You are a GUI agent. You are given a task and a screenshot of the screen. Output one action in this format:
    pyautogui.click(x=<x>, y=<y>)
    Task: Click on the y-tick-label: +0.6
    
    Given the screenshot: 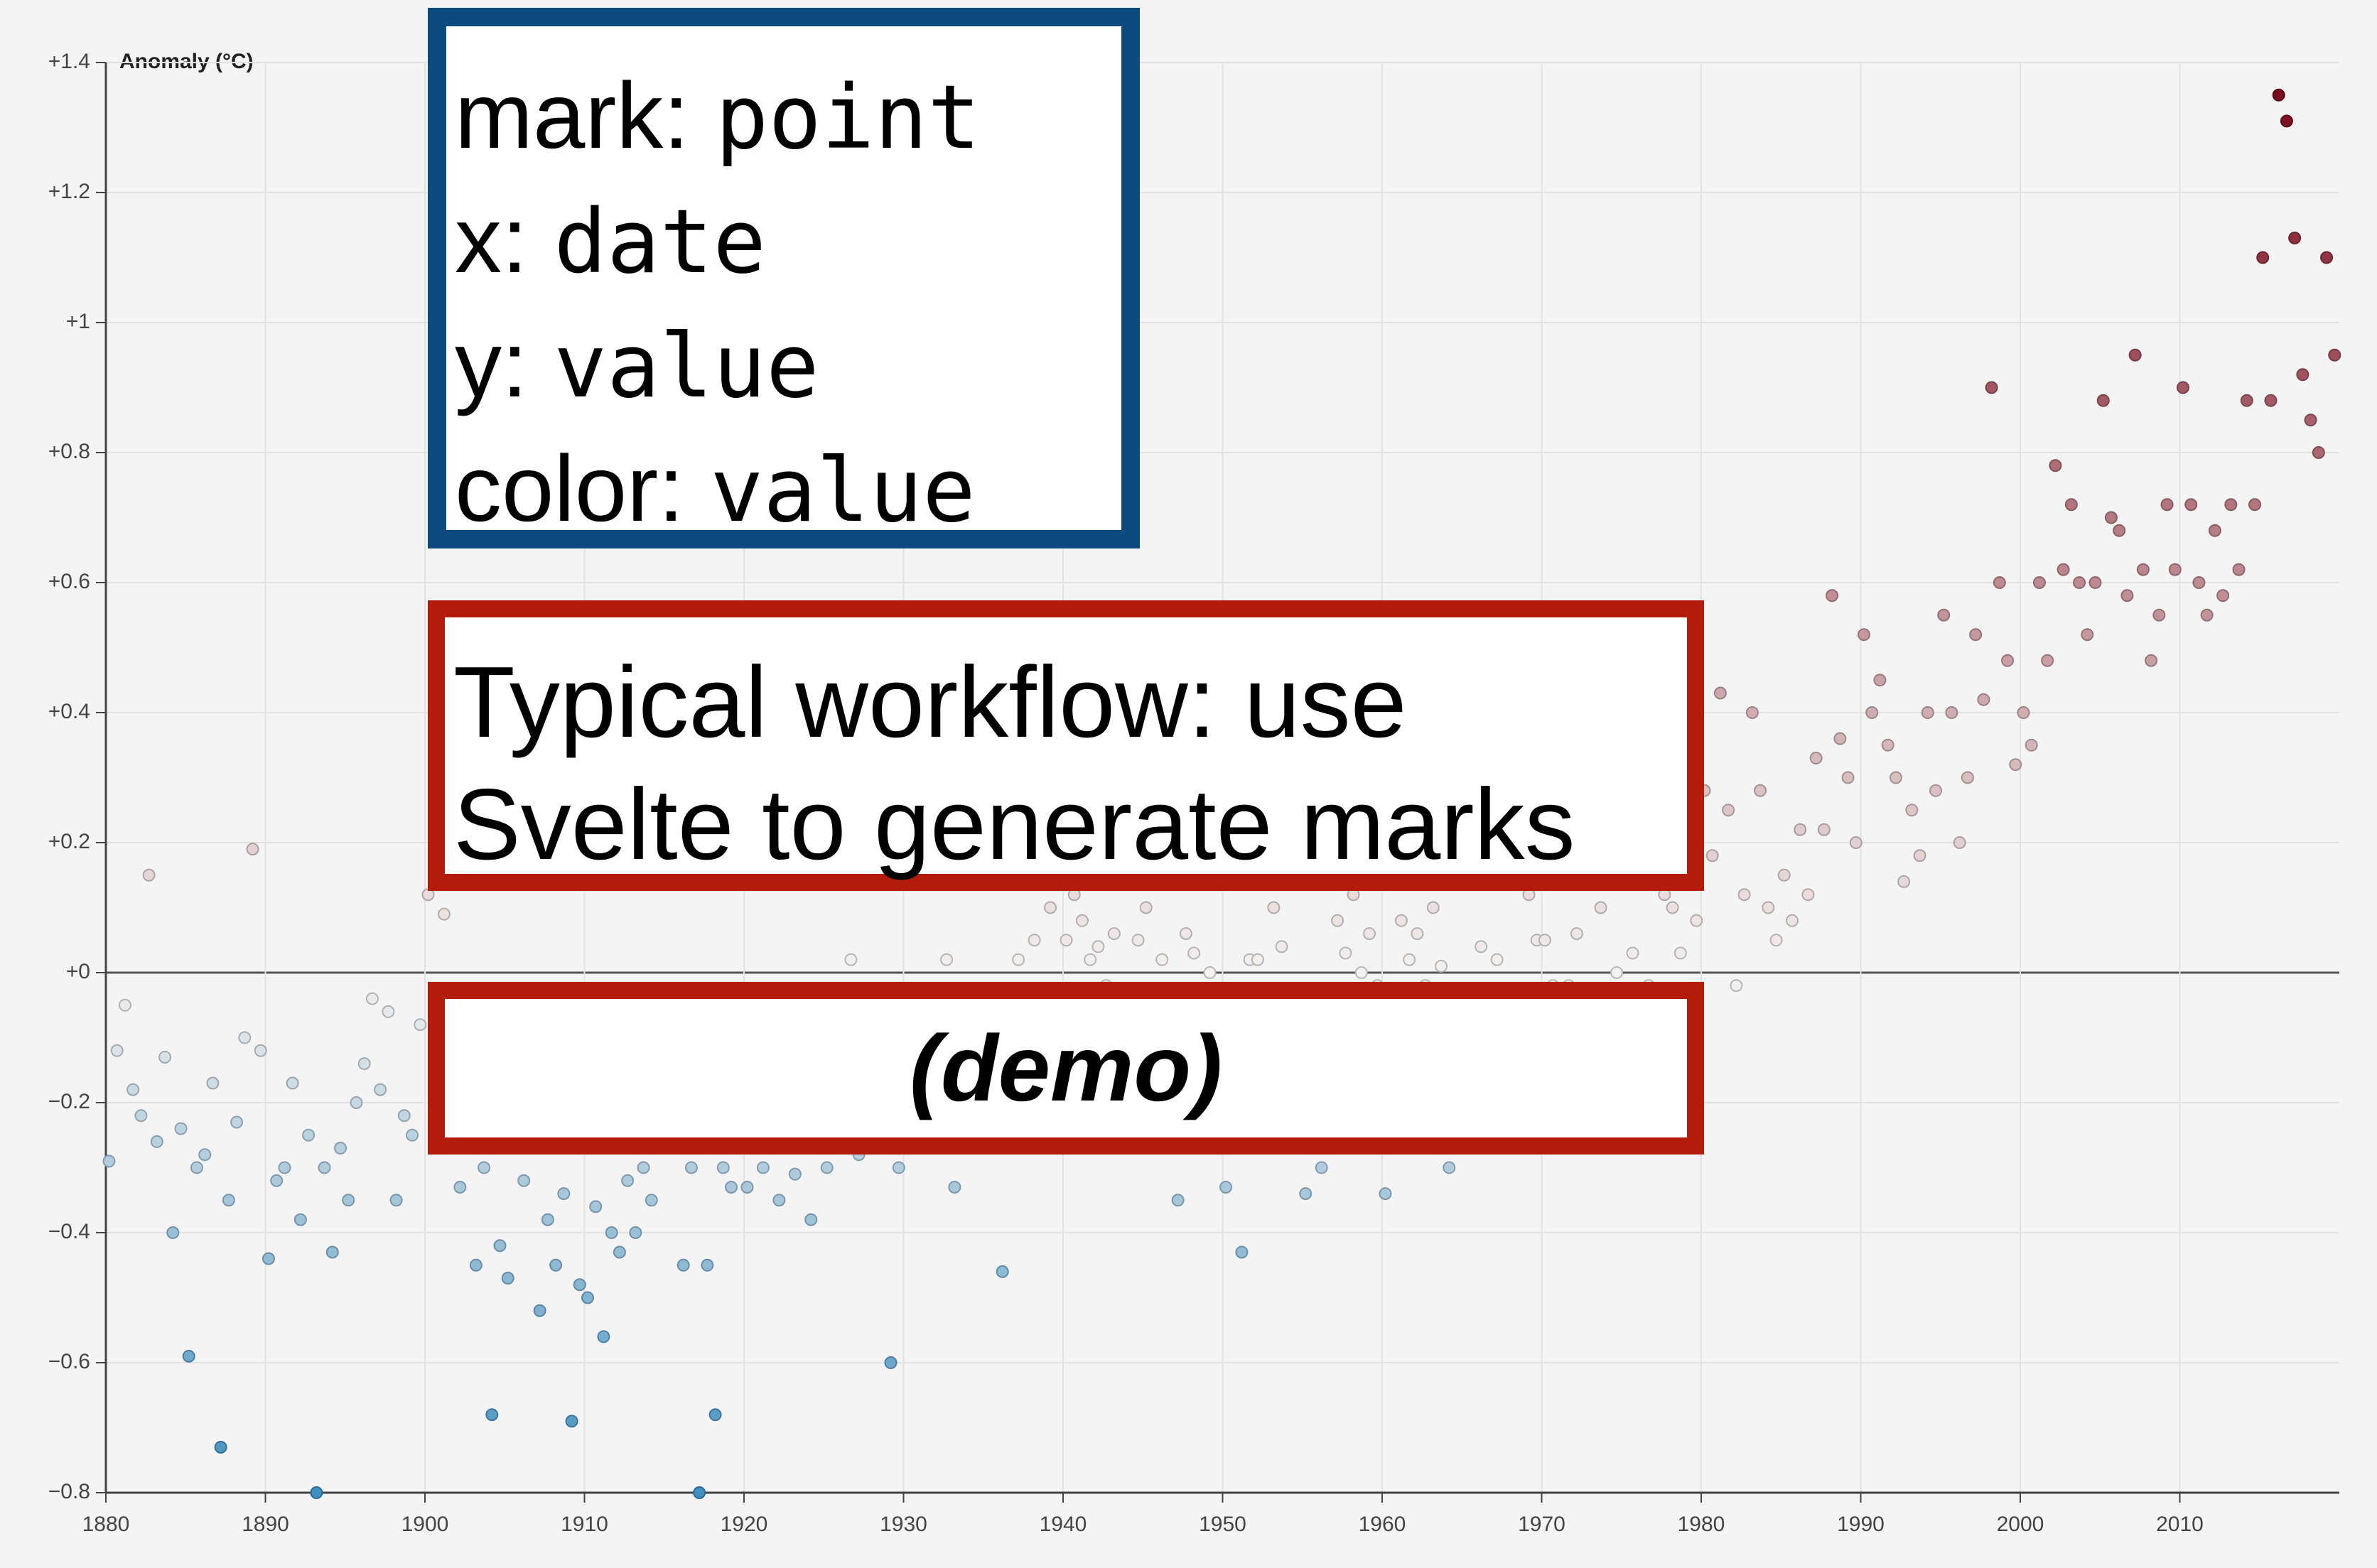 What is the action you would take?
    pyautogui.click(x=69, y=581)
    